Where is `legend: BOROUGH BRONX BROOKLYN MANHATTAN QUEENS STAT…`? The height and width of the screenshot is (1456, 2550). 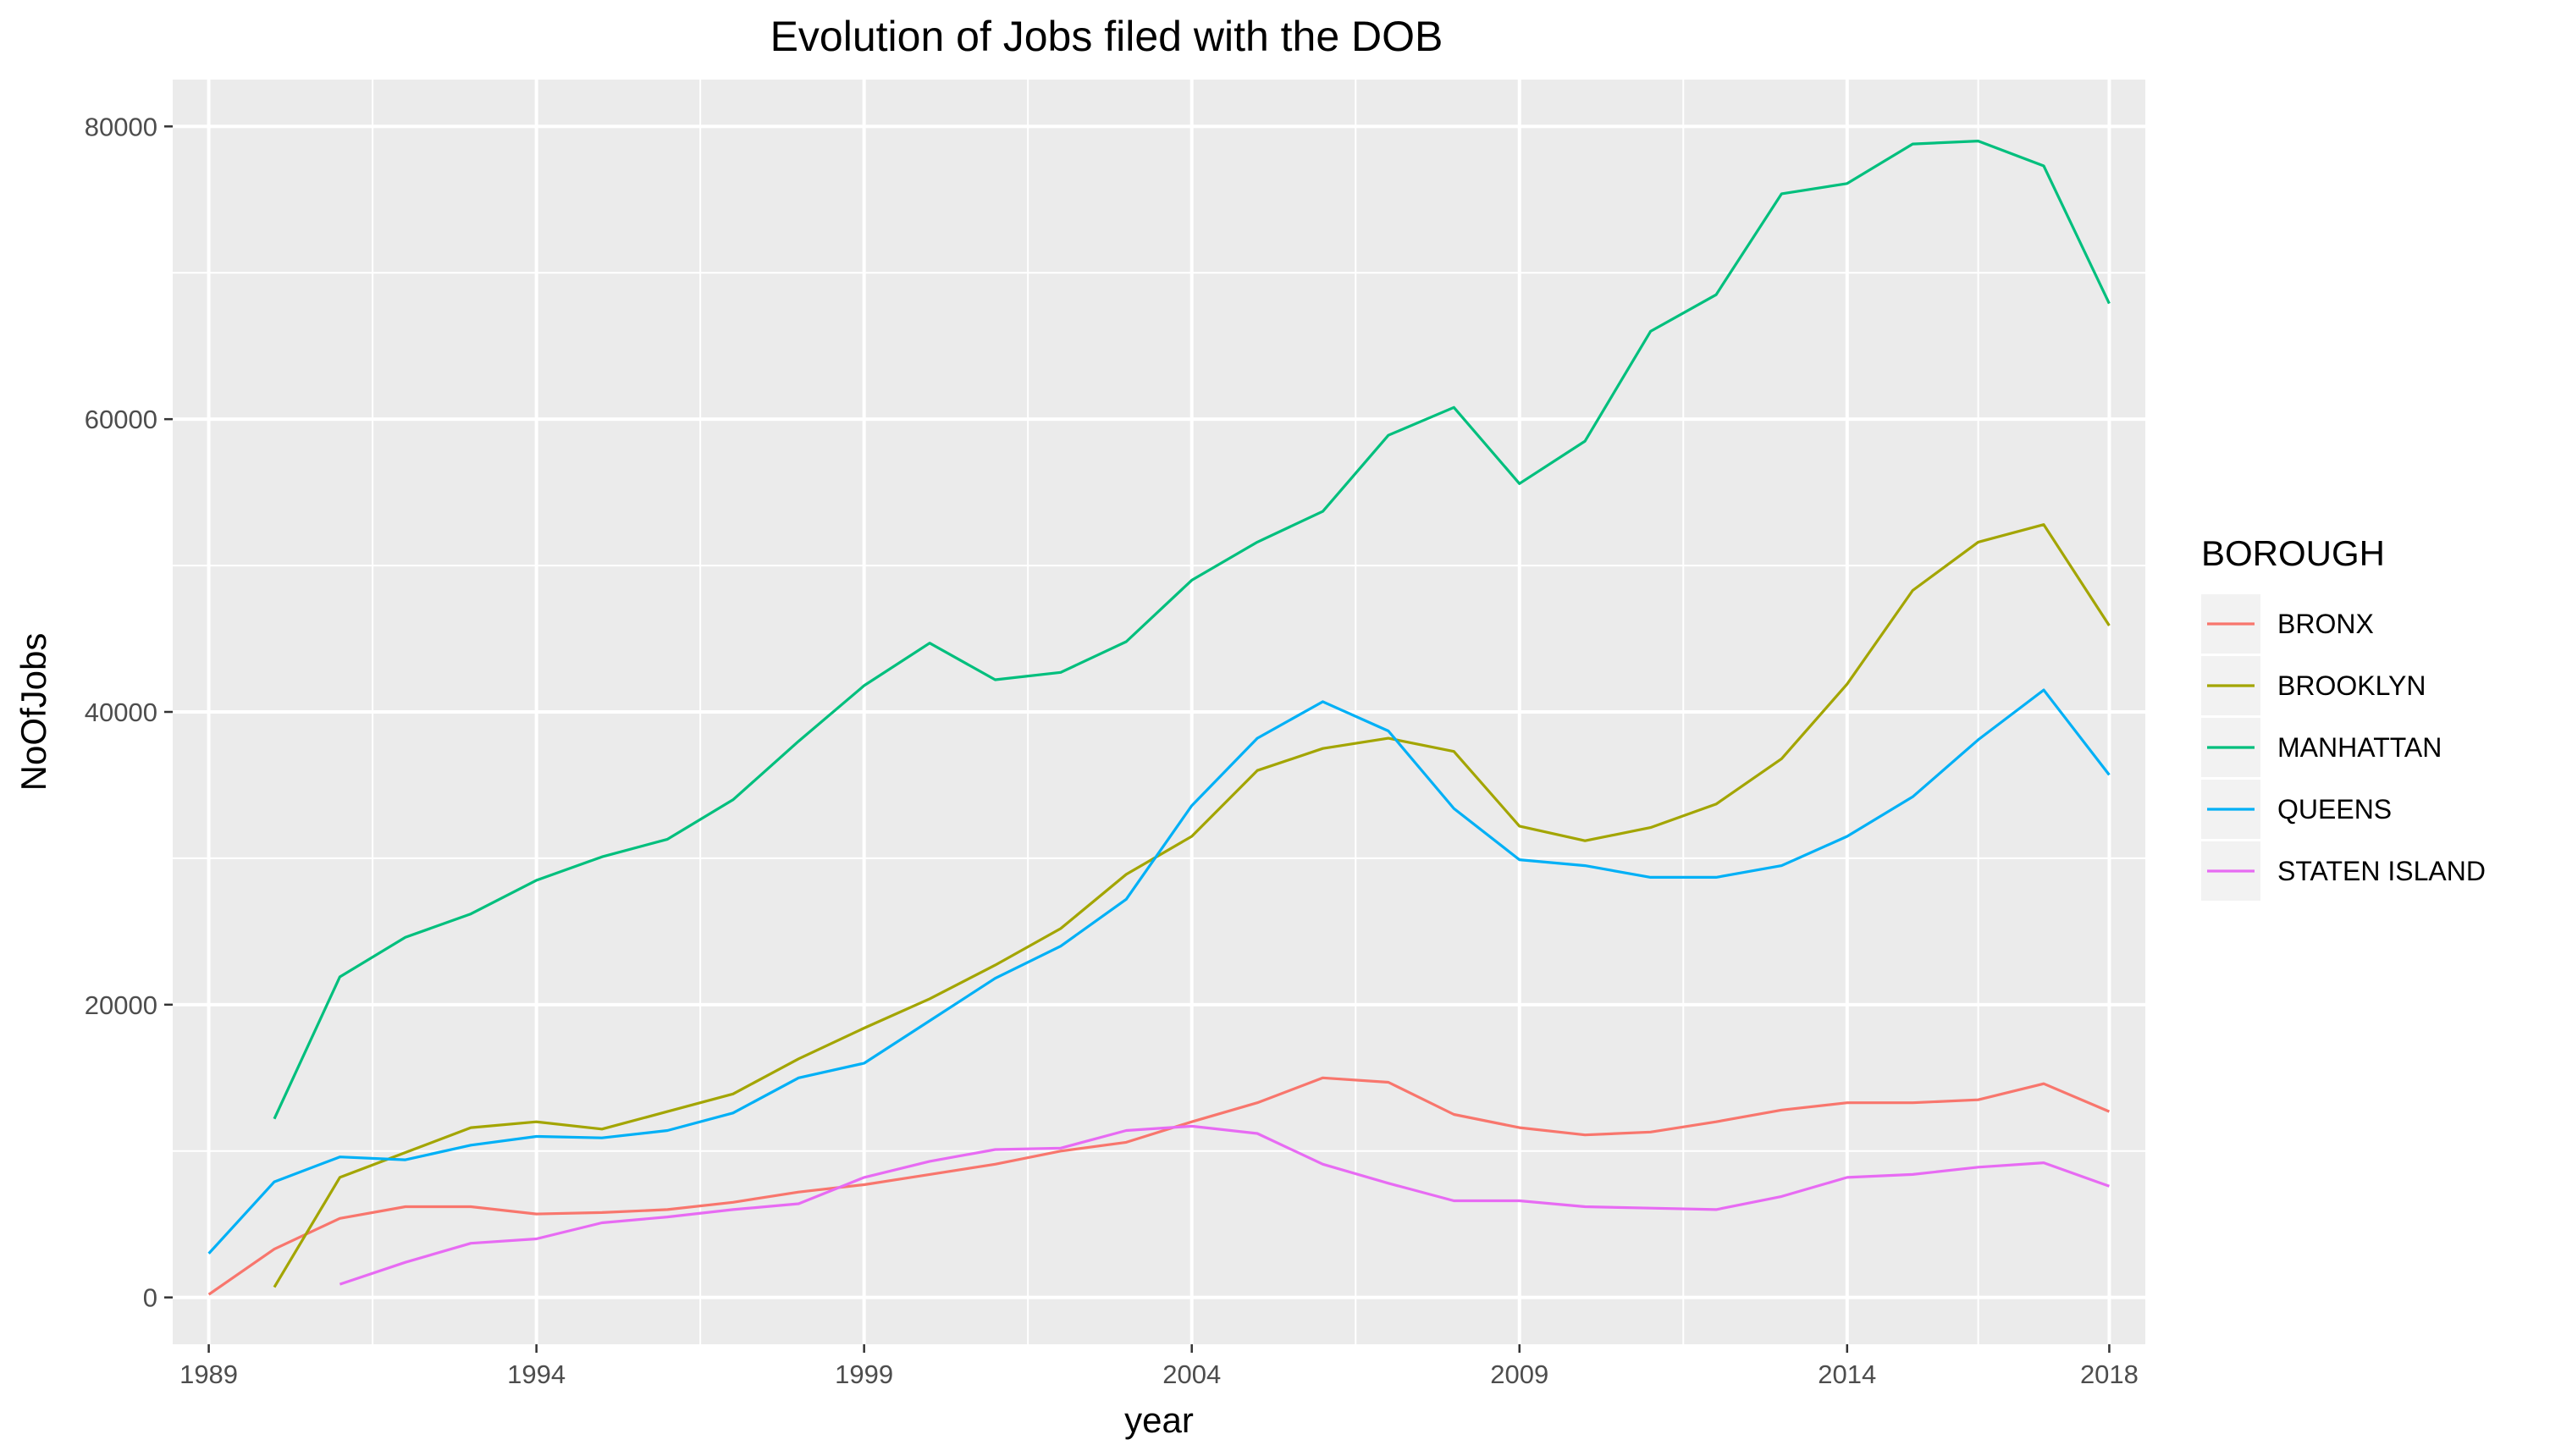
legend: BOROUGH BRONX BROOKLYN MANHATTAN QUEENS STAT… is located at coordinates (2343, 717).